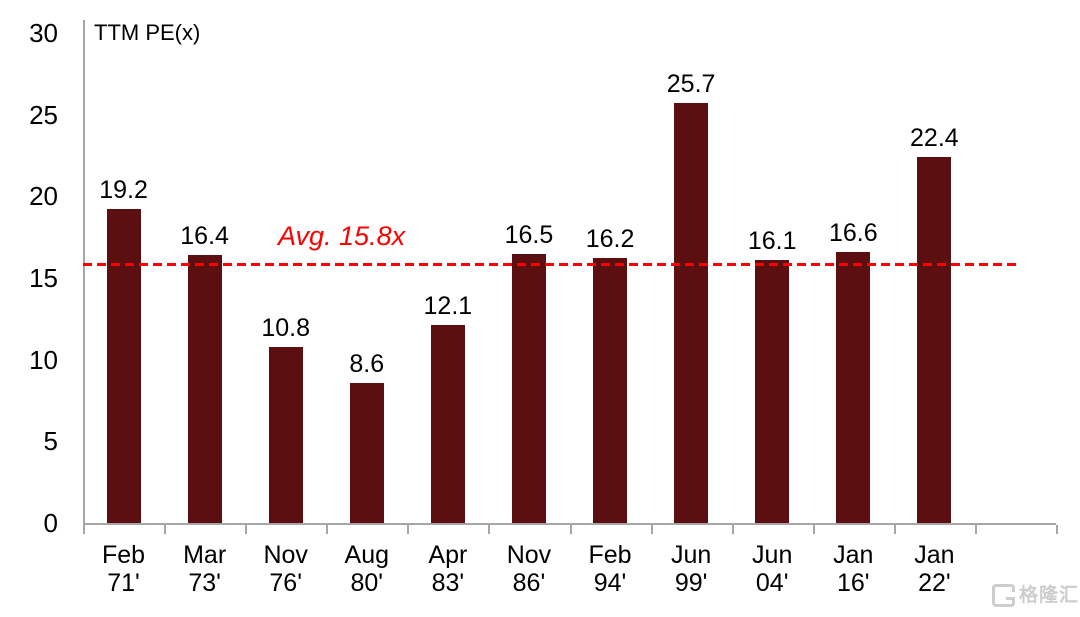 The width and height of the screenshot is (1080, 617). I want to click on x-category-label: Feb 94', so click(610, 569).